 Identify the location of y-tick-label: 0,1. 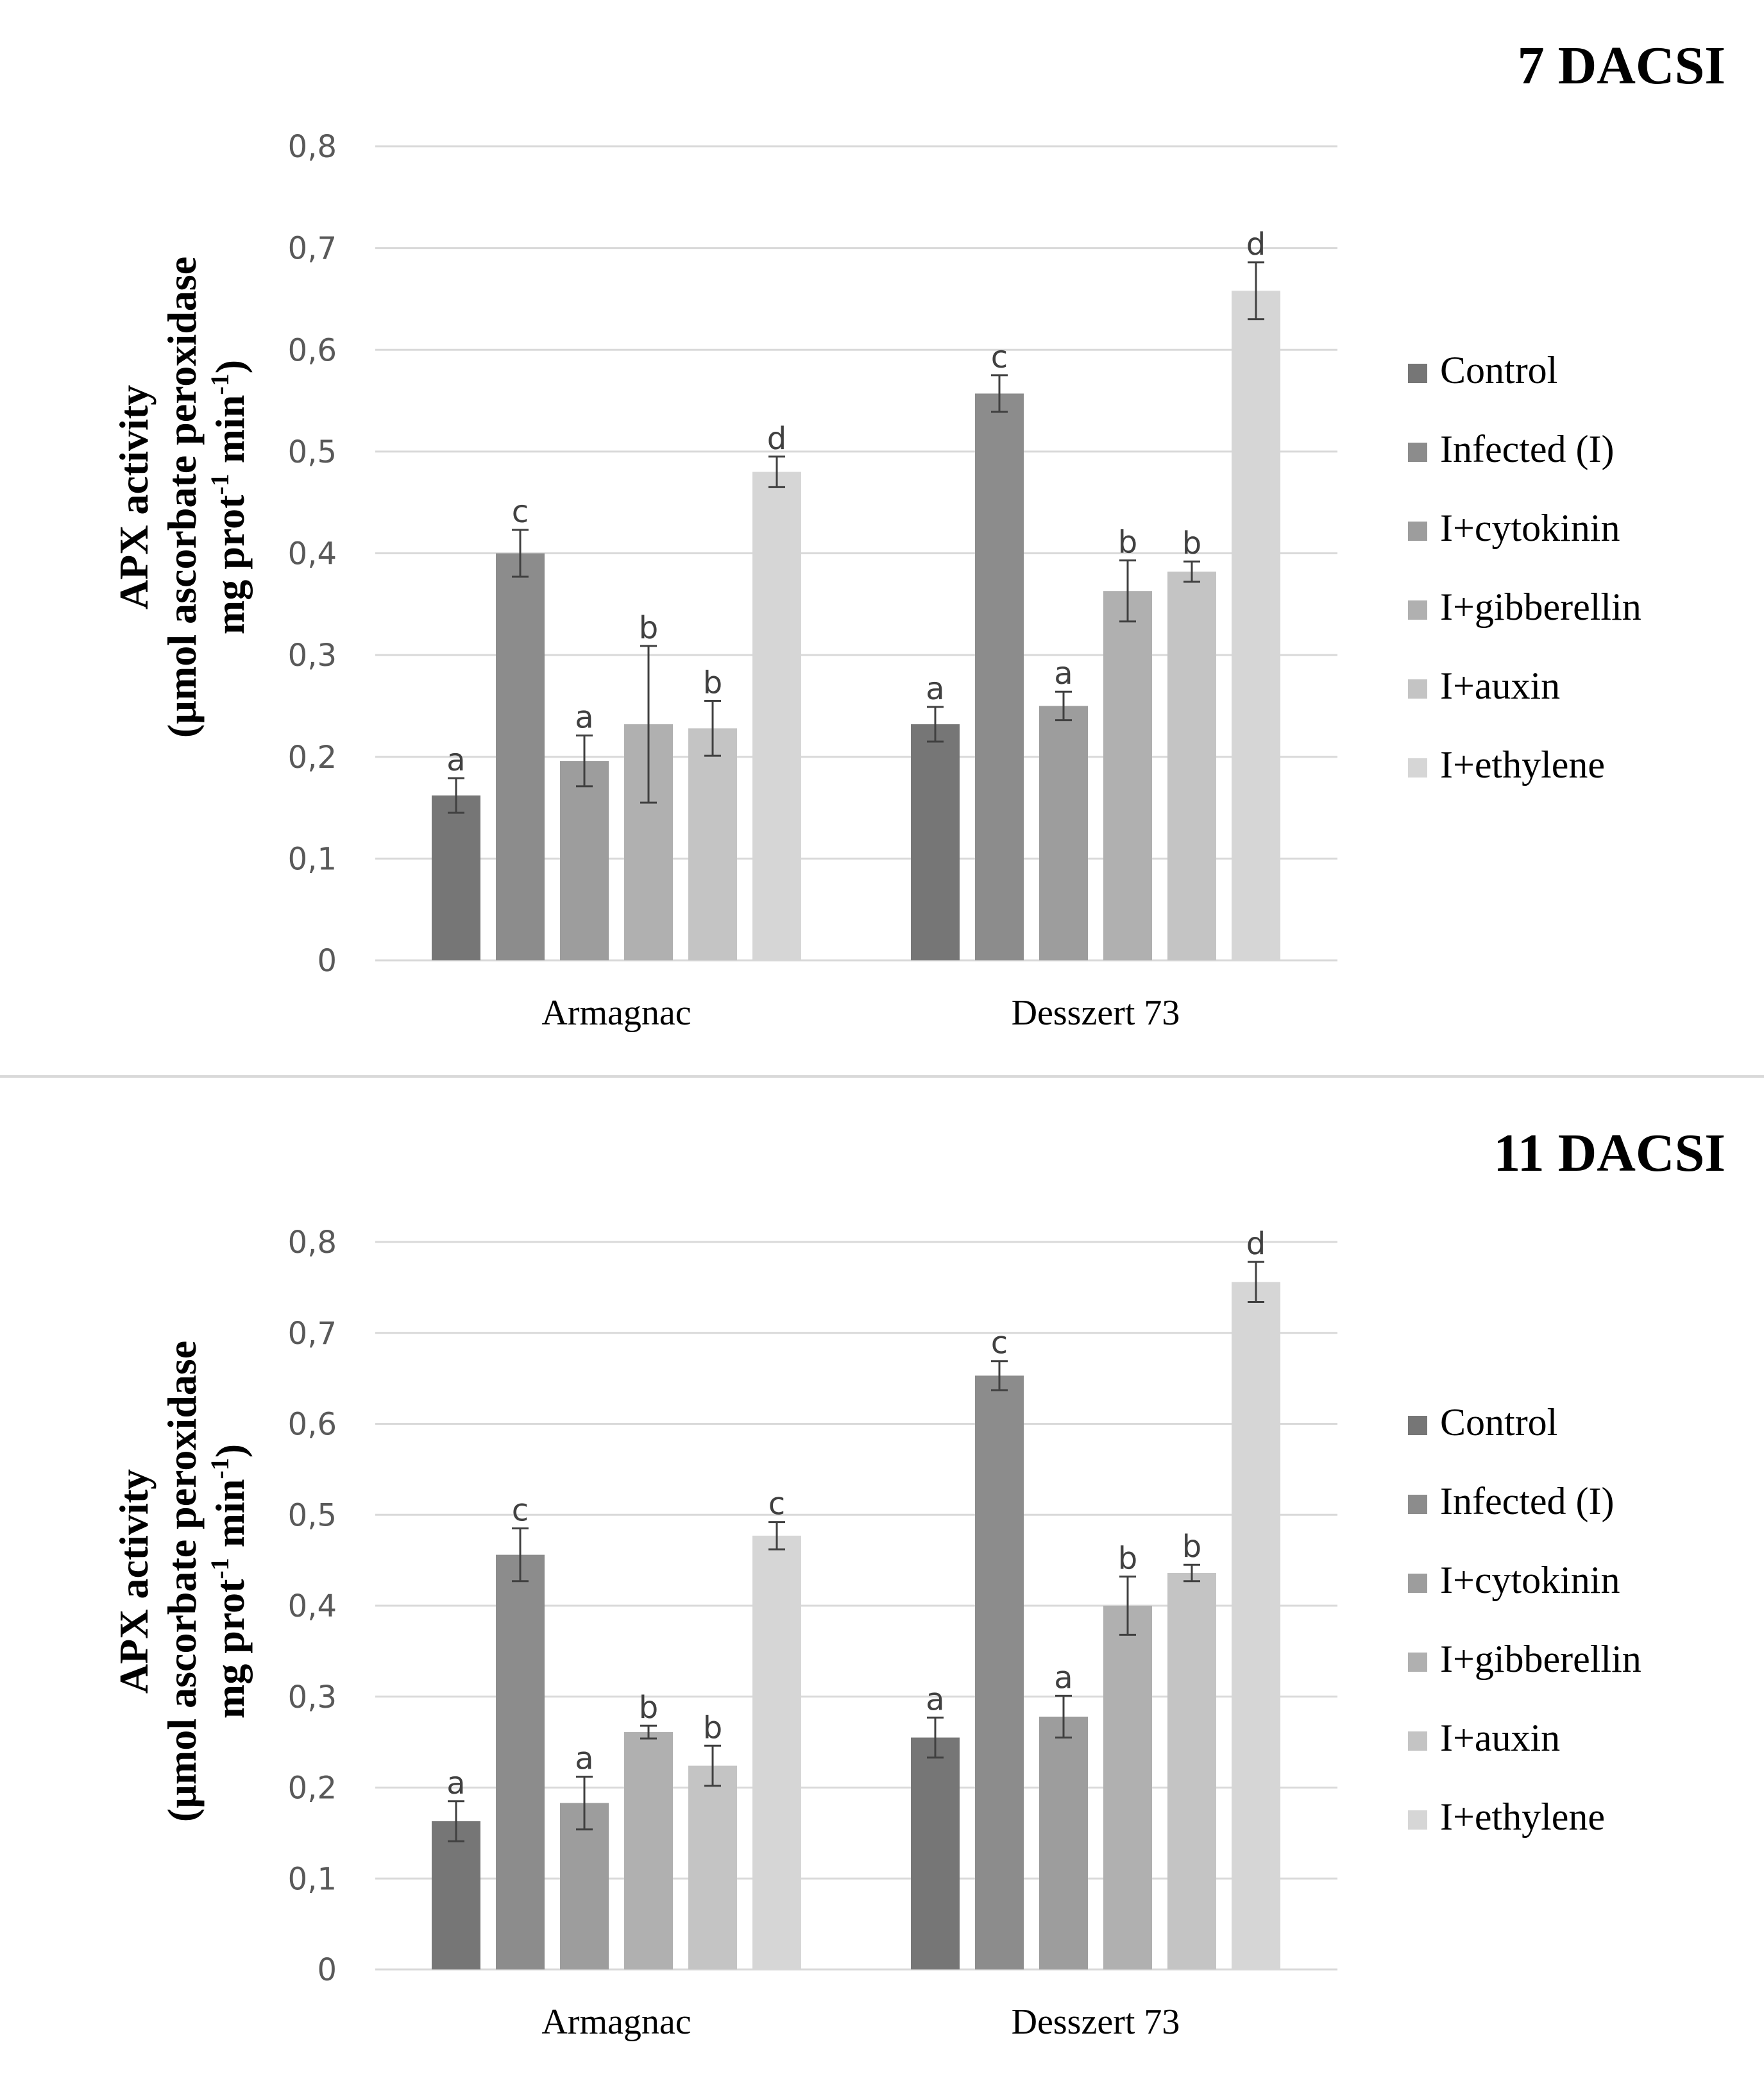
(312, 859).